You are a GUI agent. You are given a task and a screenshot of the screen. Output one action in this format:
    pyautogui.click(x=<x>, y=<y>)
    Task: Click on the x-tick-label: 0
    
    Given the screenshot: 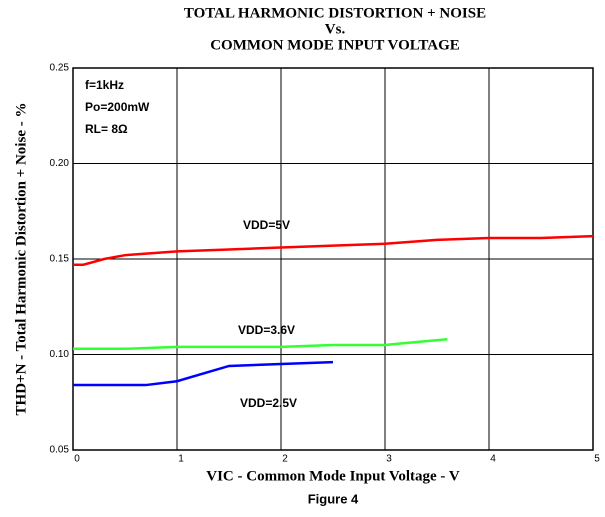 What is the action you would take?
    pyautogui.click(x=77, y=459)
    